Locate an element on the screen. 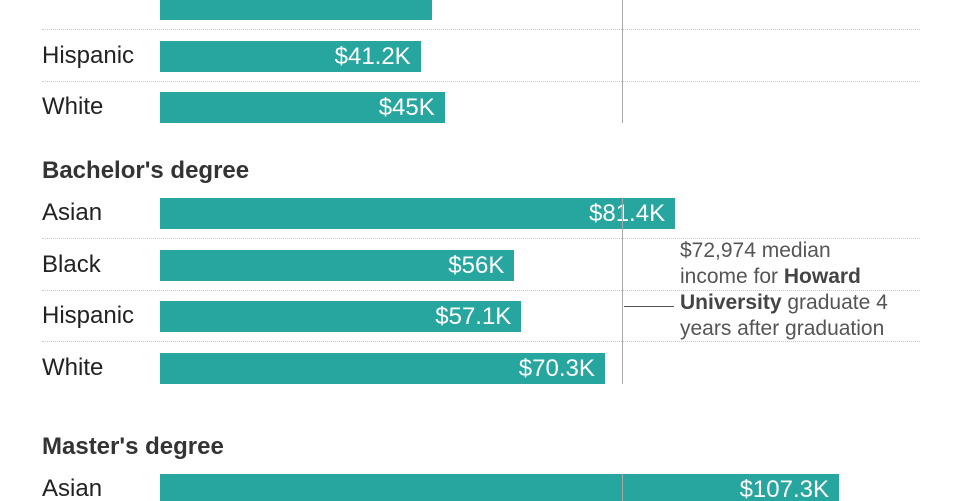 The height and width of the screenshot is (501, 954). bar-value-label: $70.3K is located at coordinates (556, 368).